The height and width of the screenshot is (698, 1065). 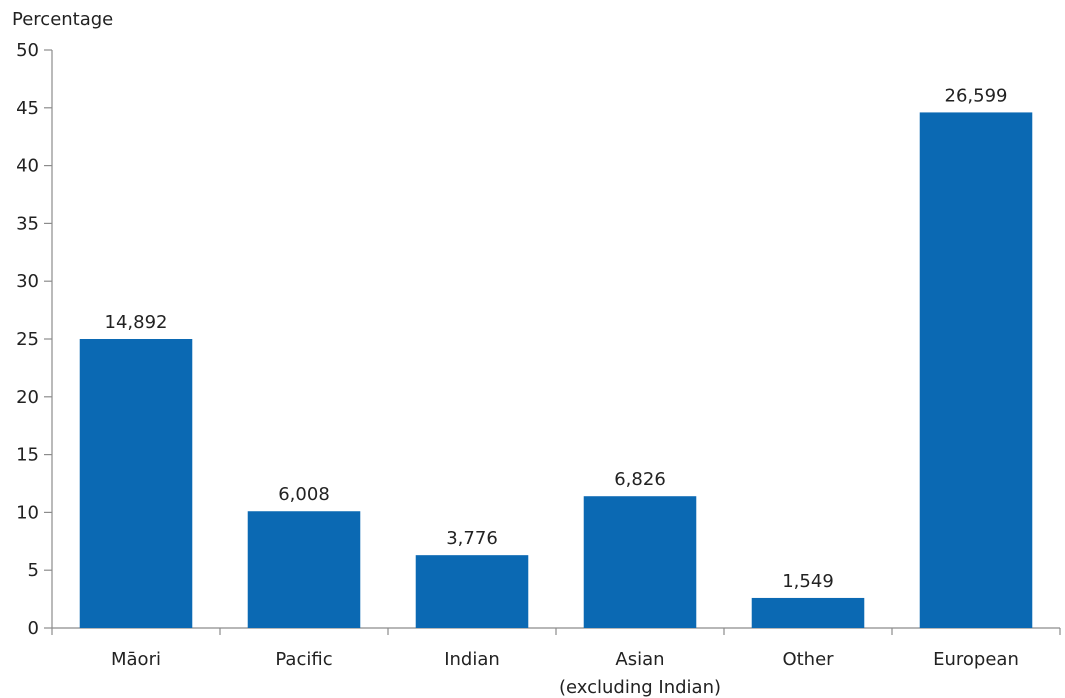 I want to click on bar-value-label: 14,892, so click(x=136, y=322).